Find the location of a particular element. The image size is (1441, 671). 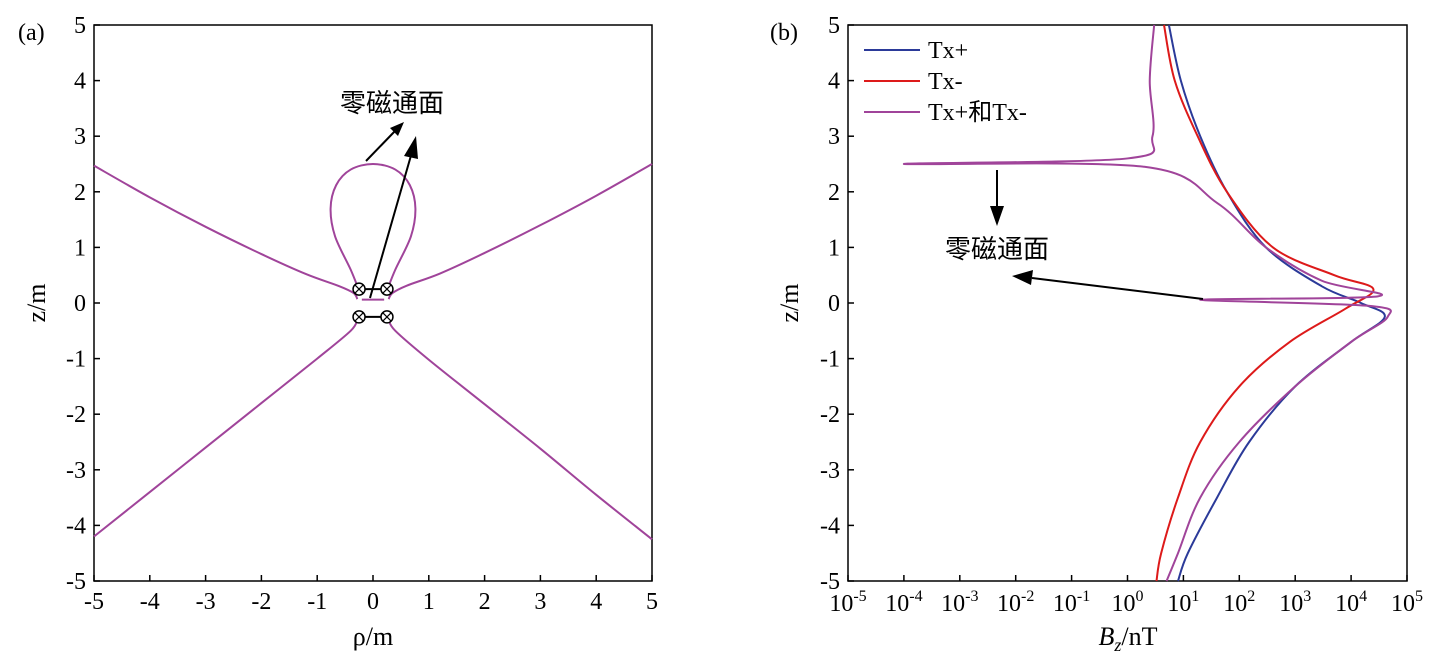

panel-b-x-tick-label: 10⁻⁵ is located at coordinates (847, 602).